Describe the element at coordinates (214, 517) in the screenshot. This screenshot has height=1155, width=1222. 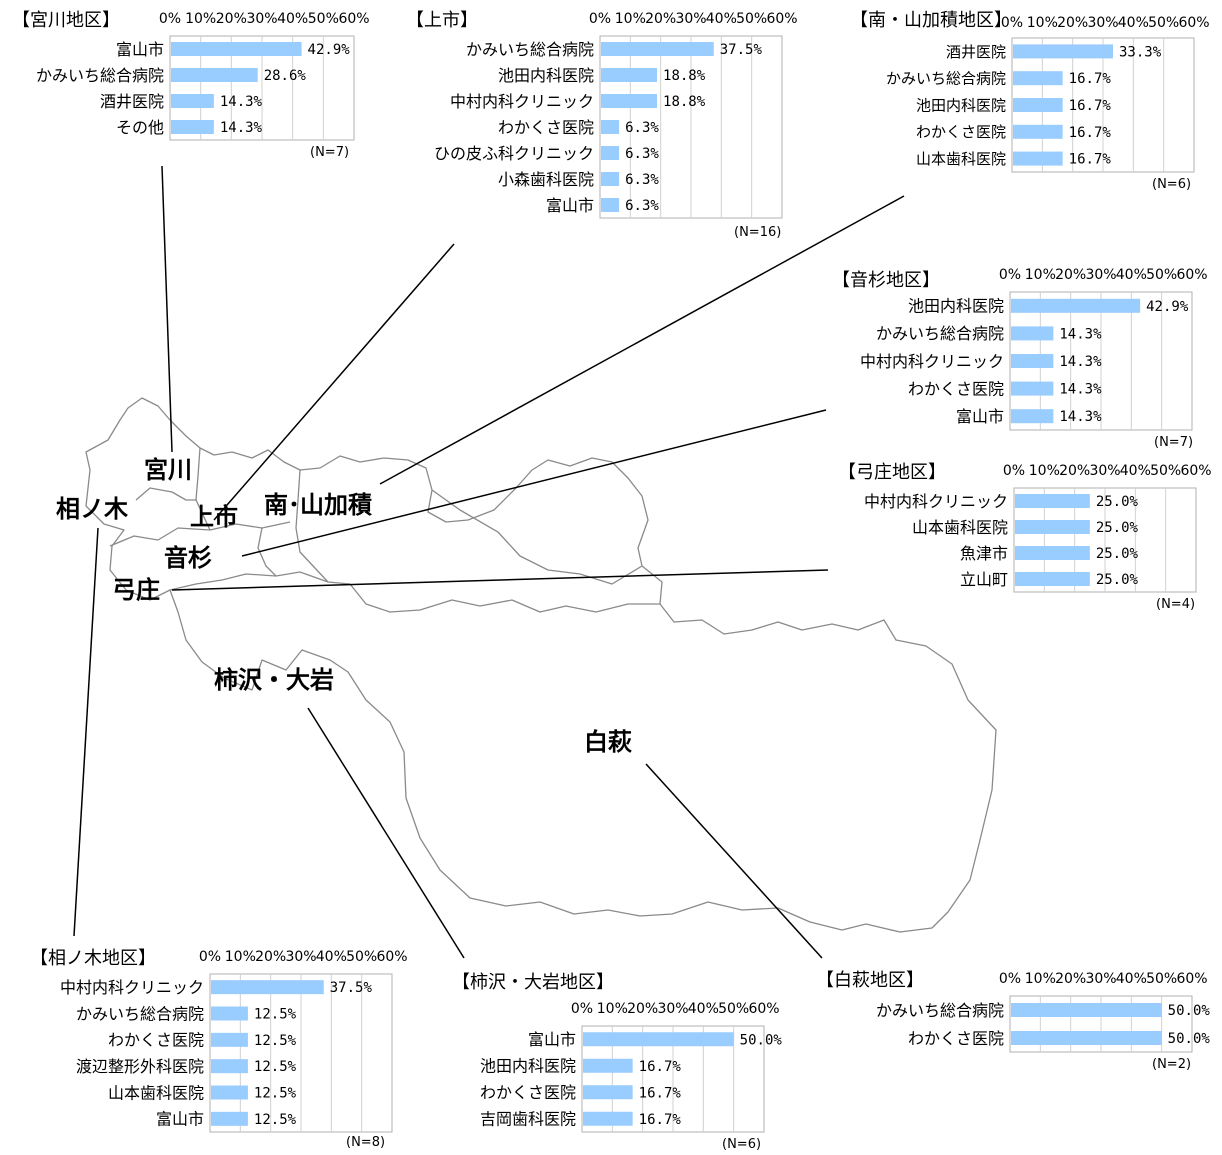
I see `map-label-kamiichi: 上市` at that location.